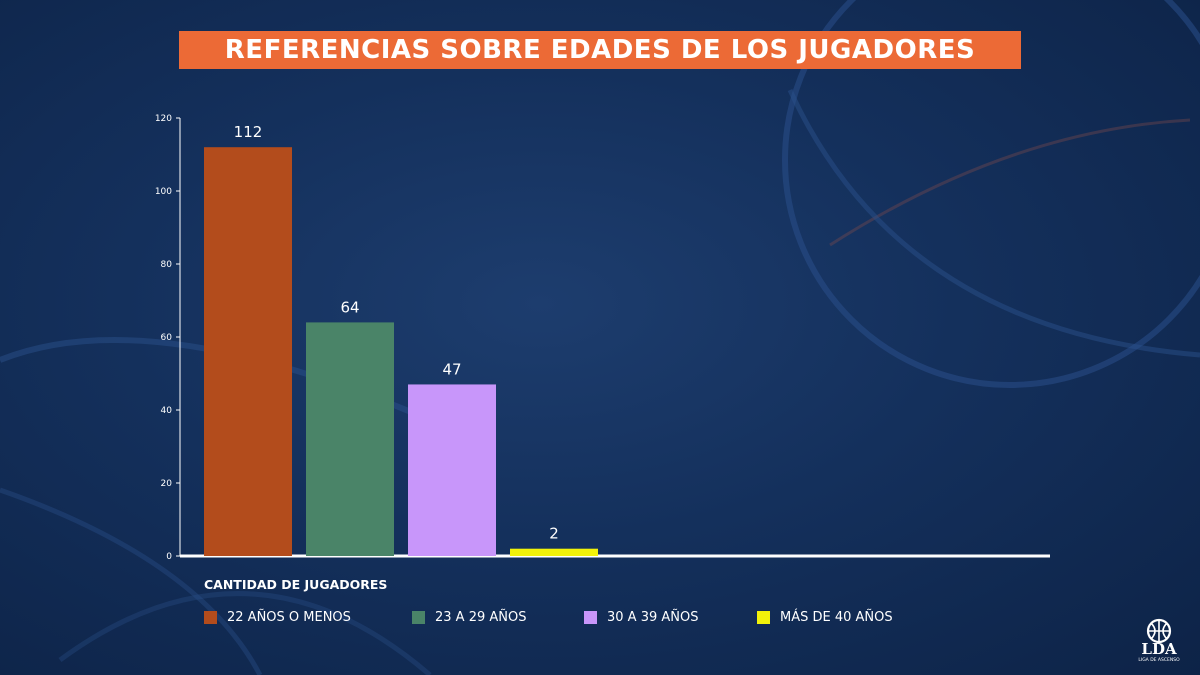 The image size is (1200, 675). What do you see at coordinates (169, 557) in the screenshot?
I see `y-tick-label: 0` at bounding box center [169, 557].